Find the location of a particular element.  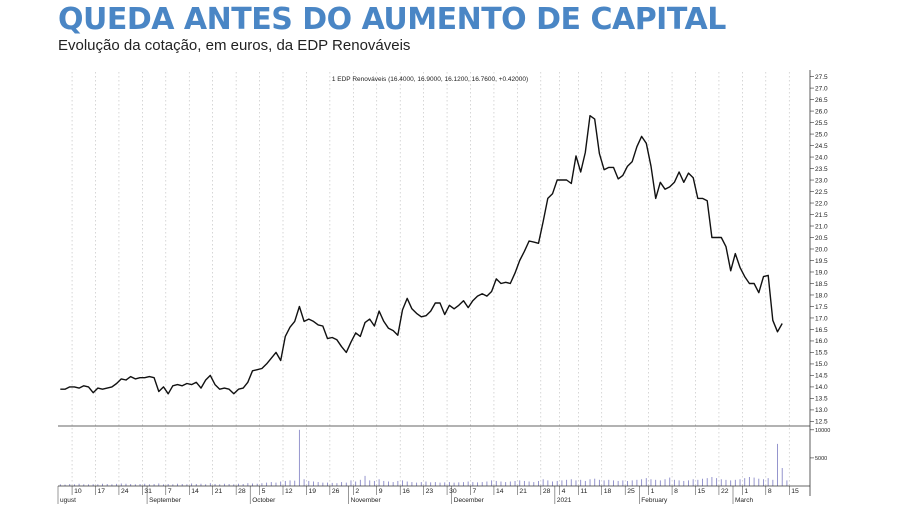

period-label: ugust is located at coordinates (68, 500).